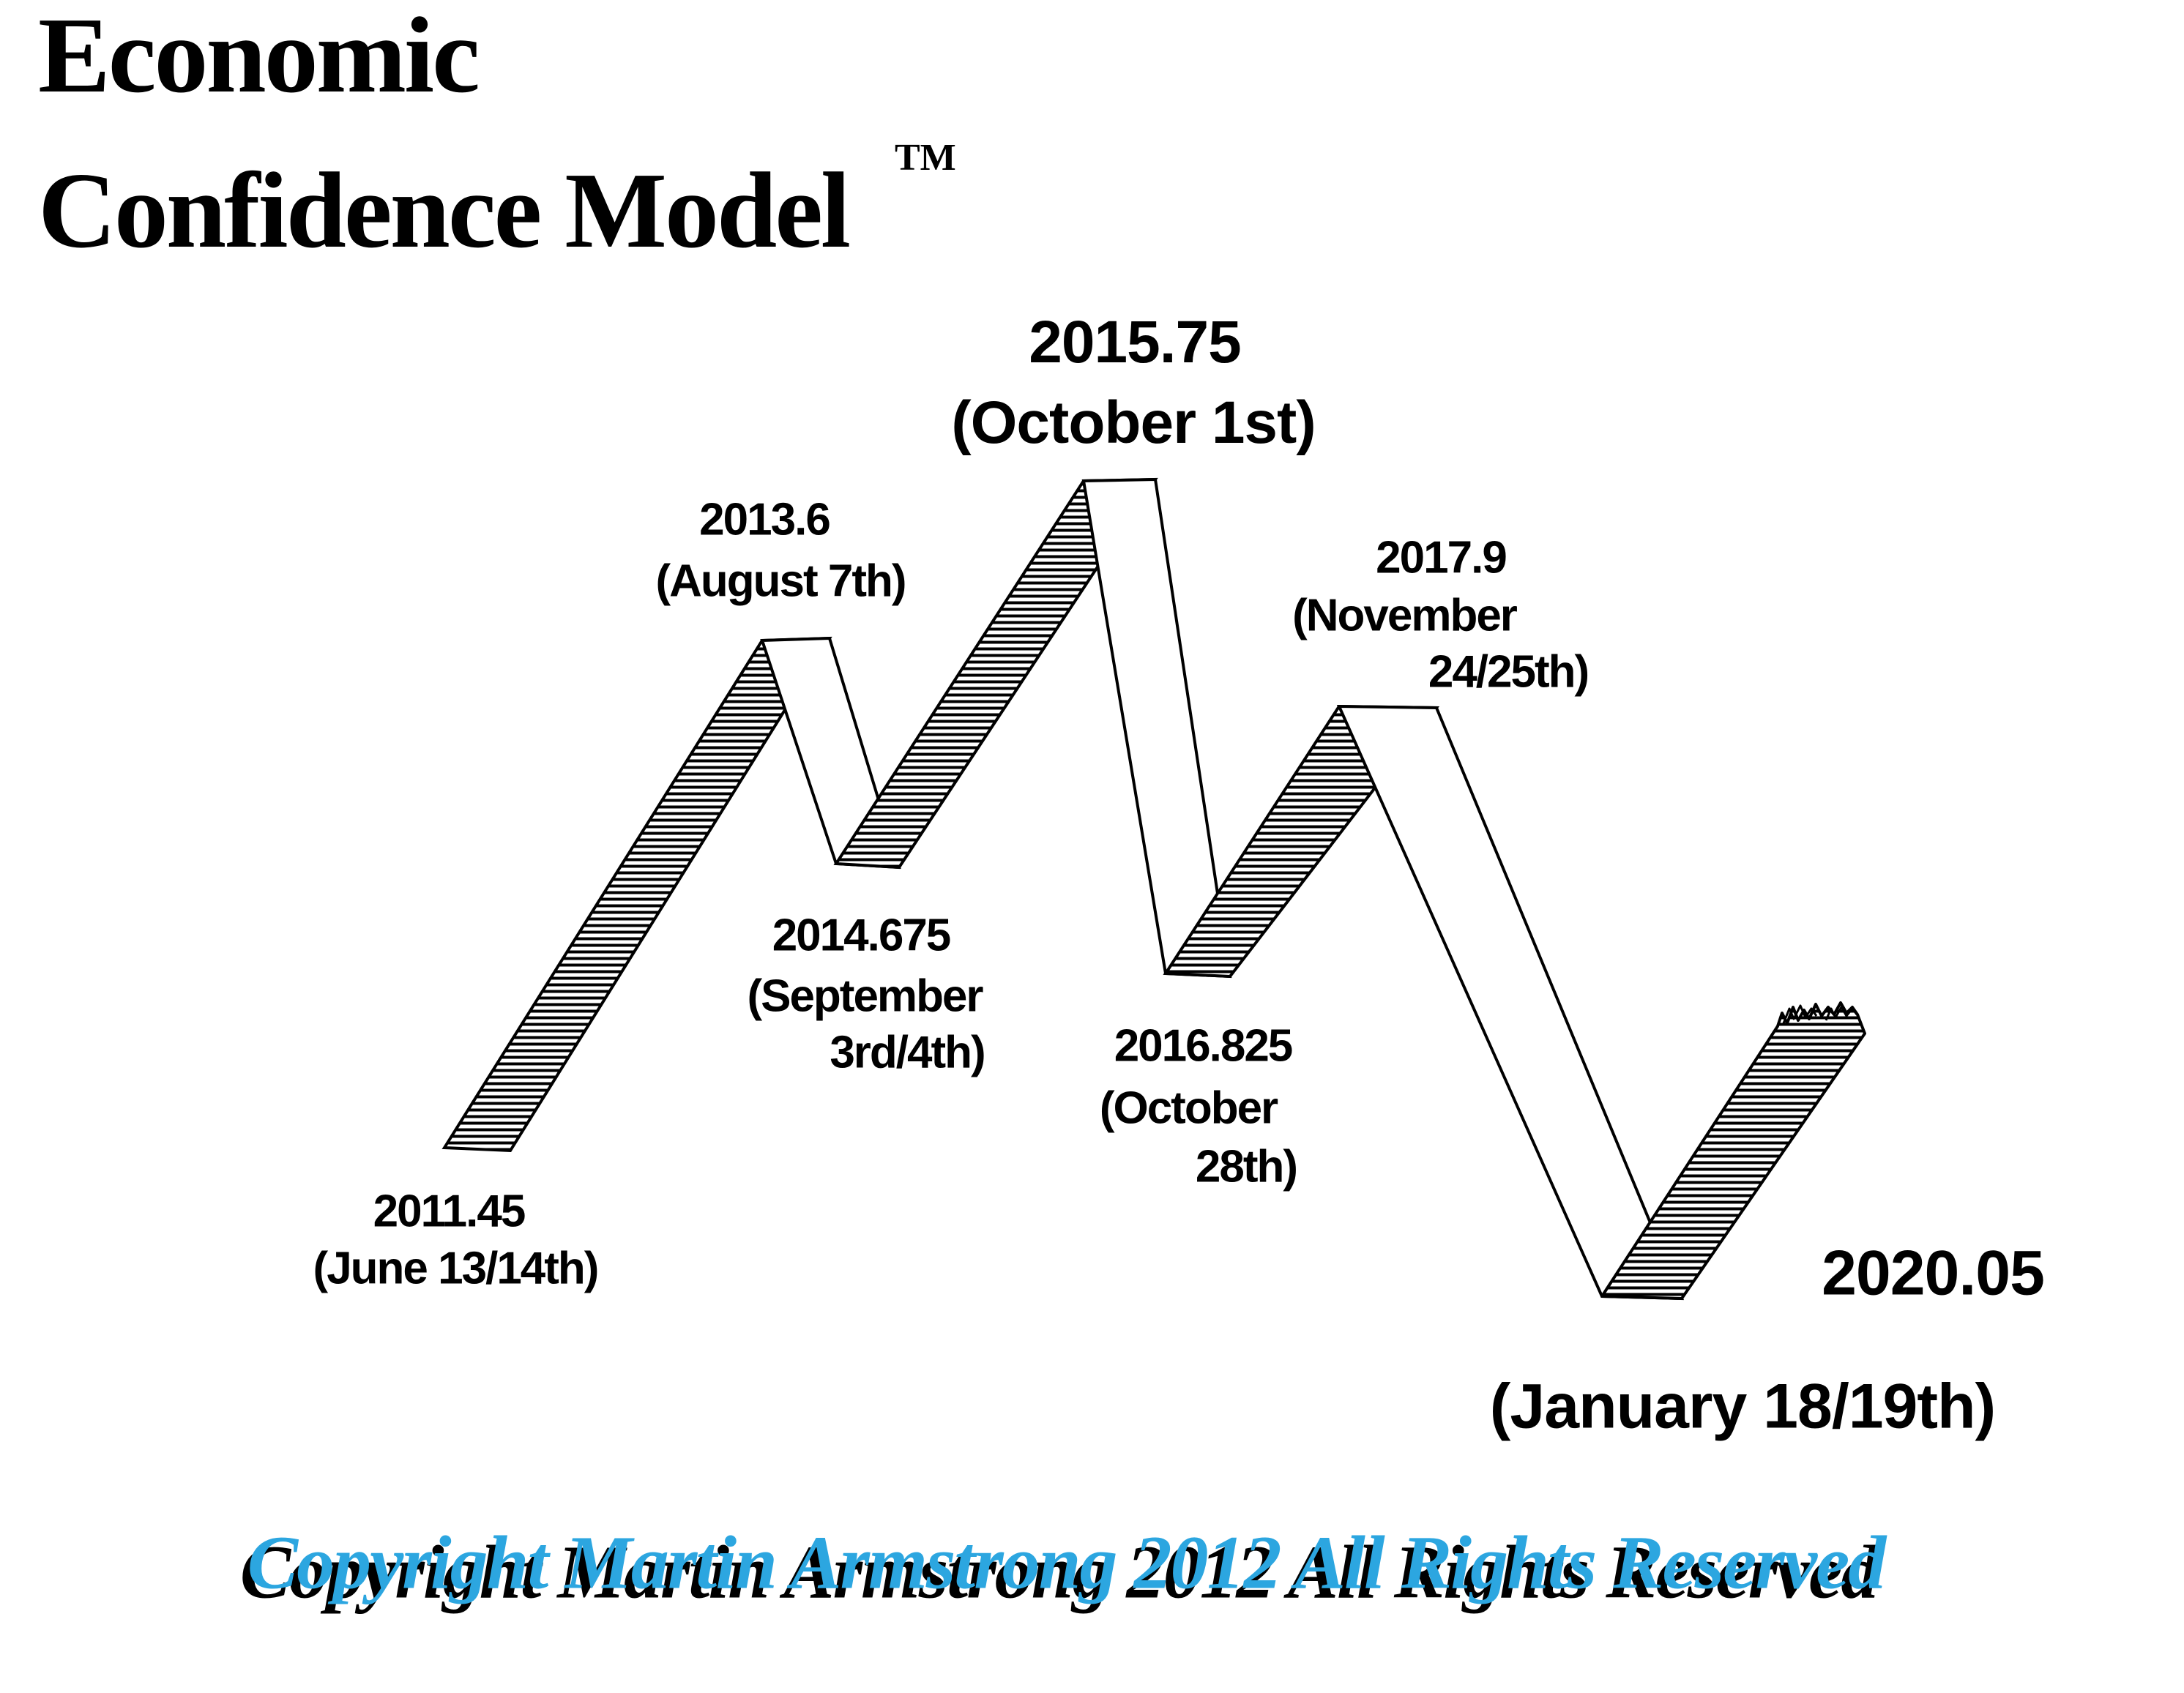 The image size is (2184, 1693). Describe the element at coordinates (1156, 728) in the screenshot. I see `wave-segment-fall-2015-2016` at that location.